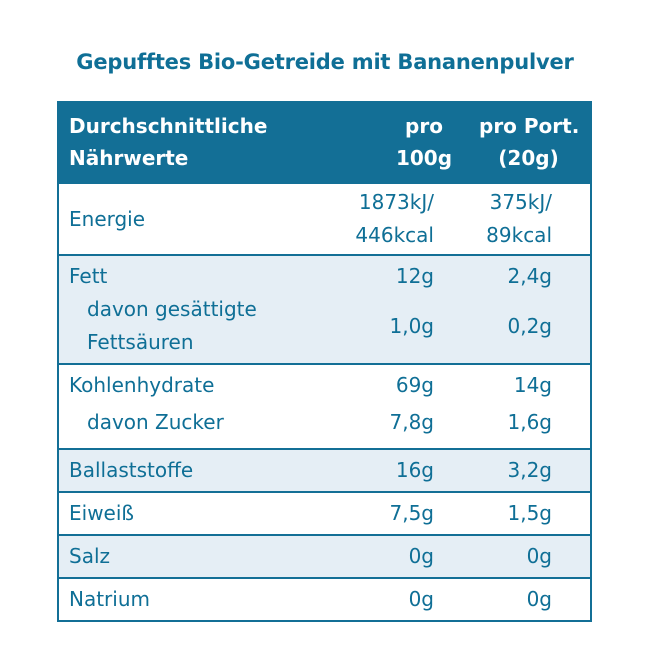 The image size is (650, 650). I want to click on carbs-main-line: Kohlenhydrate 69g 14g, so click(324, 383).